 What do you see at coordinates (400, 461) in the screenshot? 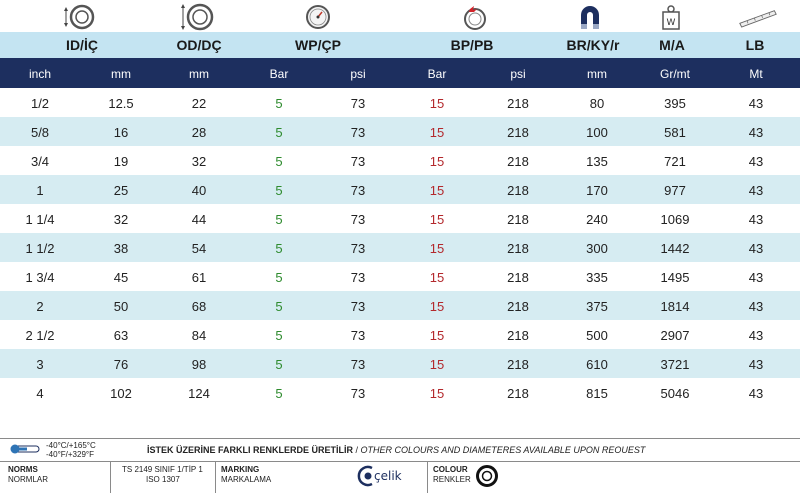
I see `footer-mid-border` at bounding box center [400, 461].